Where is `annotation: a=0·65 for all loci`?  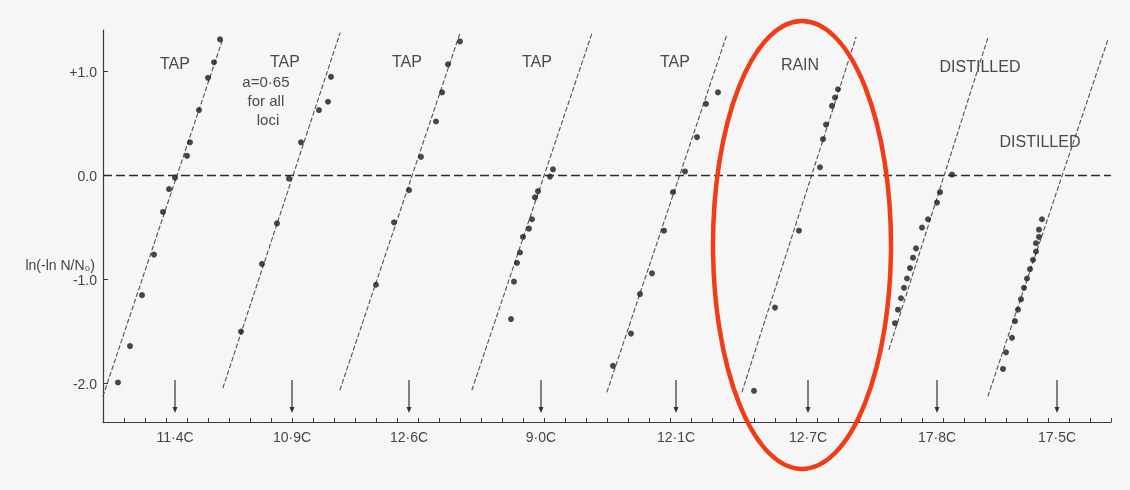 annotation: a=0·65 for all loci is located at coordinates (268, 100).